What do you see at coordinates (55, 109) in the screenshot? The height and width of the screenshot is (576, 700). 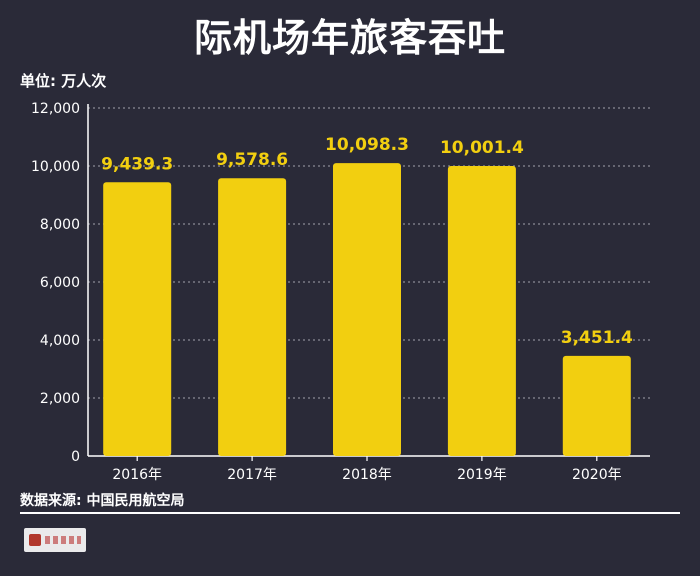 I see `y-tick-label: 12,000` at bounding box center [55, 109].